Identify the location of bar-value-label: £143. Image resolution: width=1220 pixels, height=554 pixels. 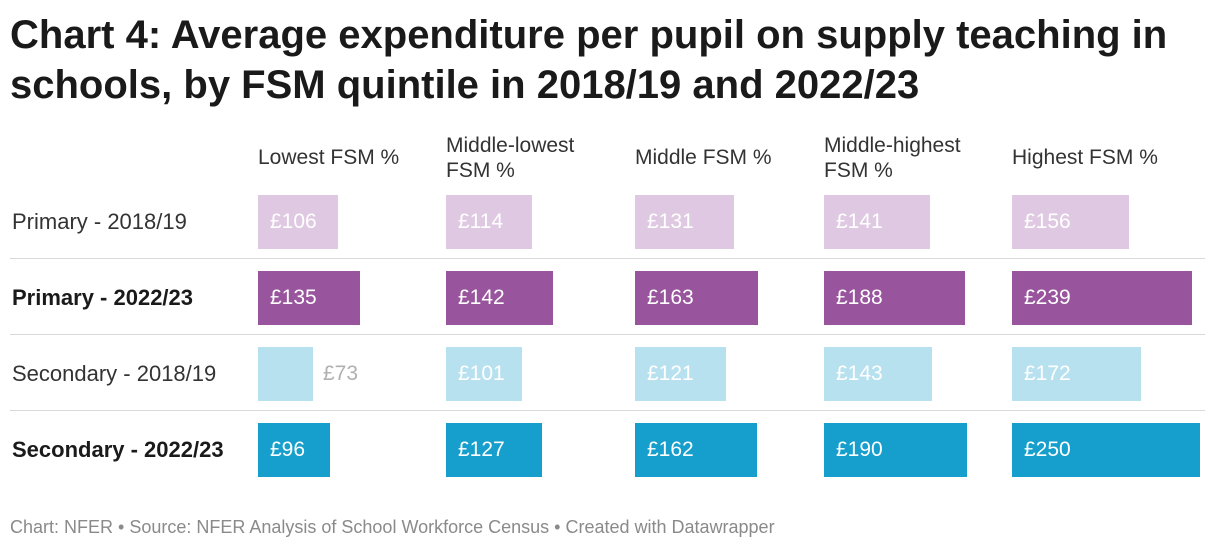
(859, 373).